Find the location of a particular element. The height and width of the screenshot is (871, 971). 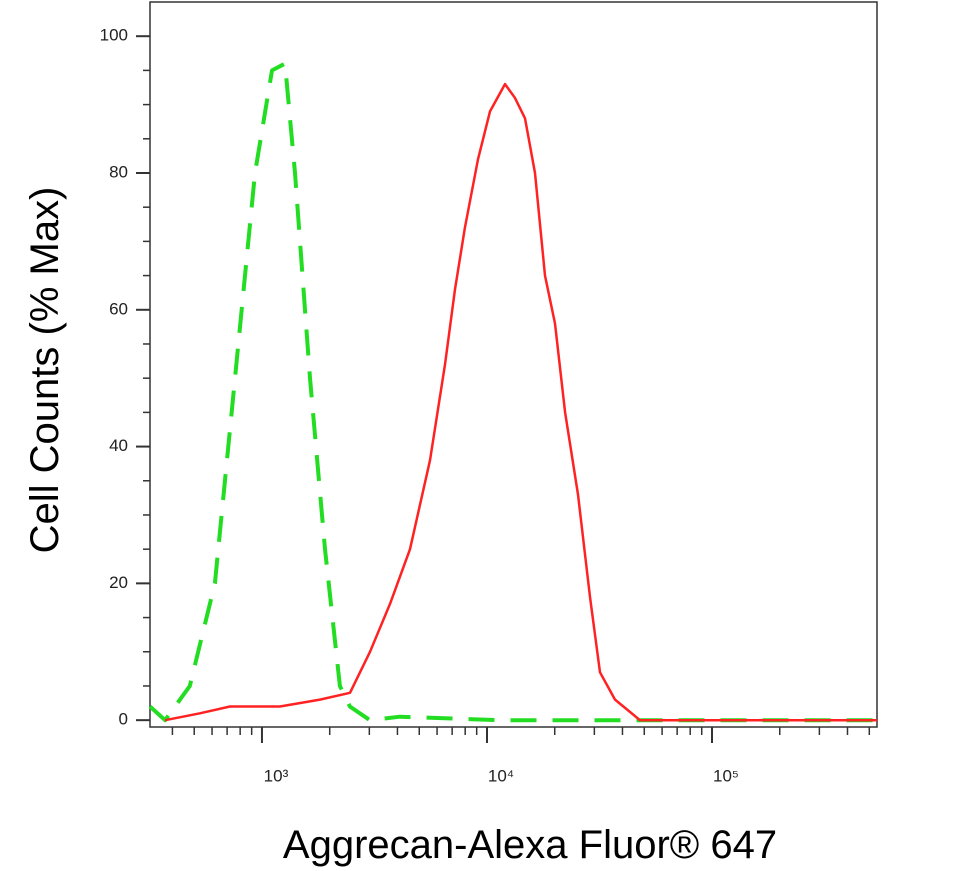

y-tick-label: 100 is located at coordinates (114, 35).